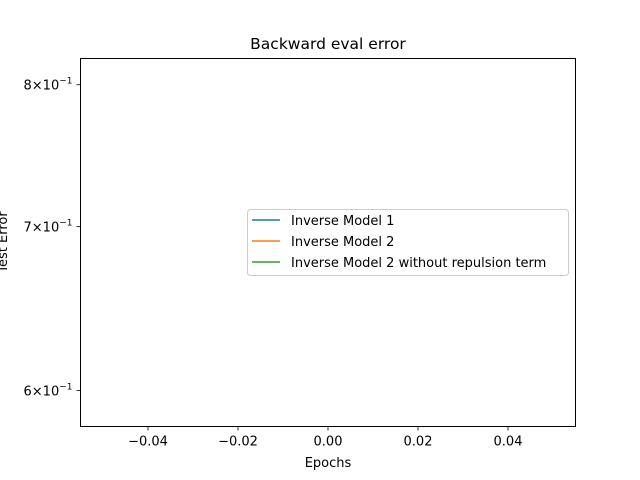 The image size is (640, 480). What do you see at coordinates (342, 221) in the screenshot?
I see `legend-entry-1: Inverse Model 1` at bounding box center [342, 221].